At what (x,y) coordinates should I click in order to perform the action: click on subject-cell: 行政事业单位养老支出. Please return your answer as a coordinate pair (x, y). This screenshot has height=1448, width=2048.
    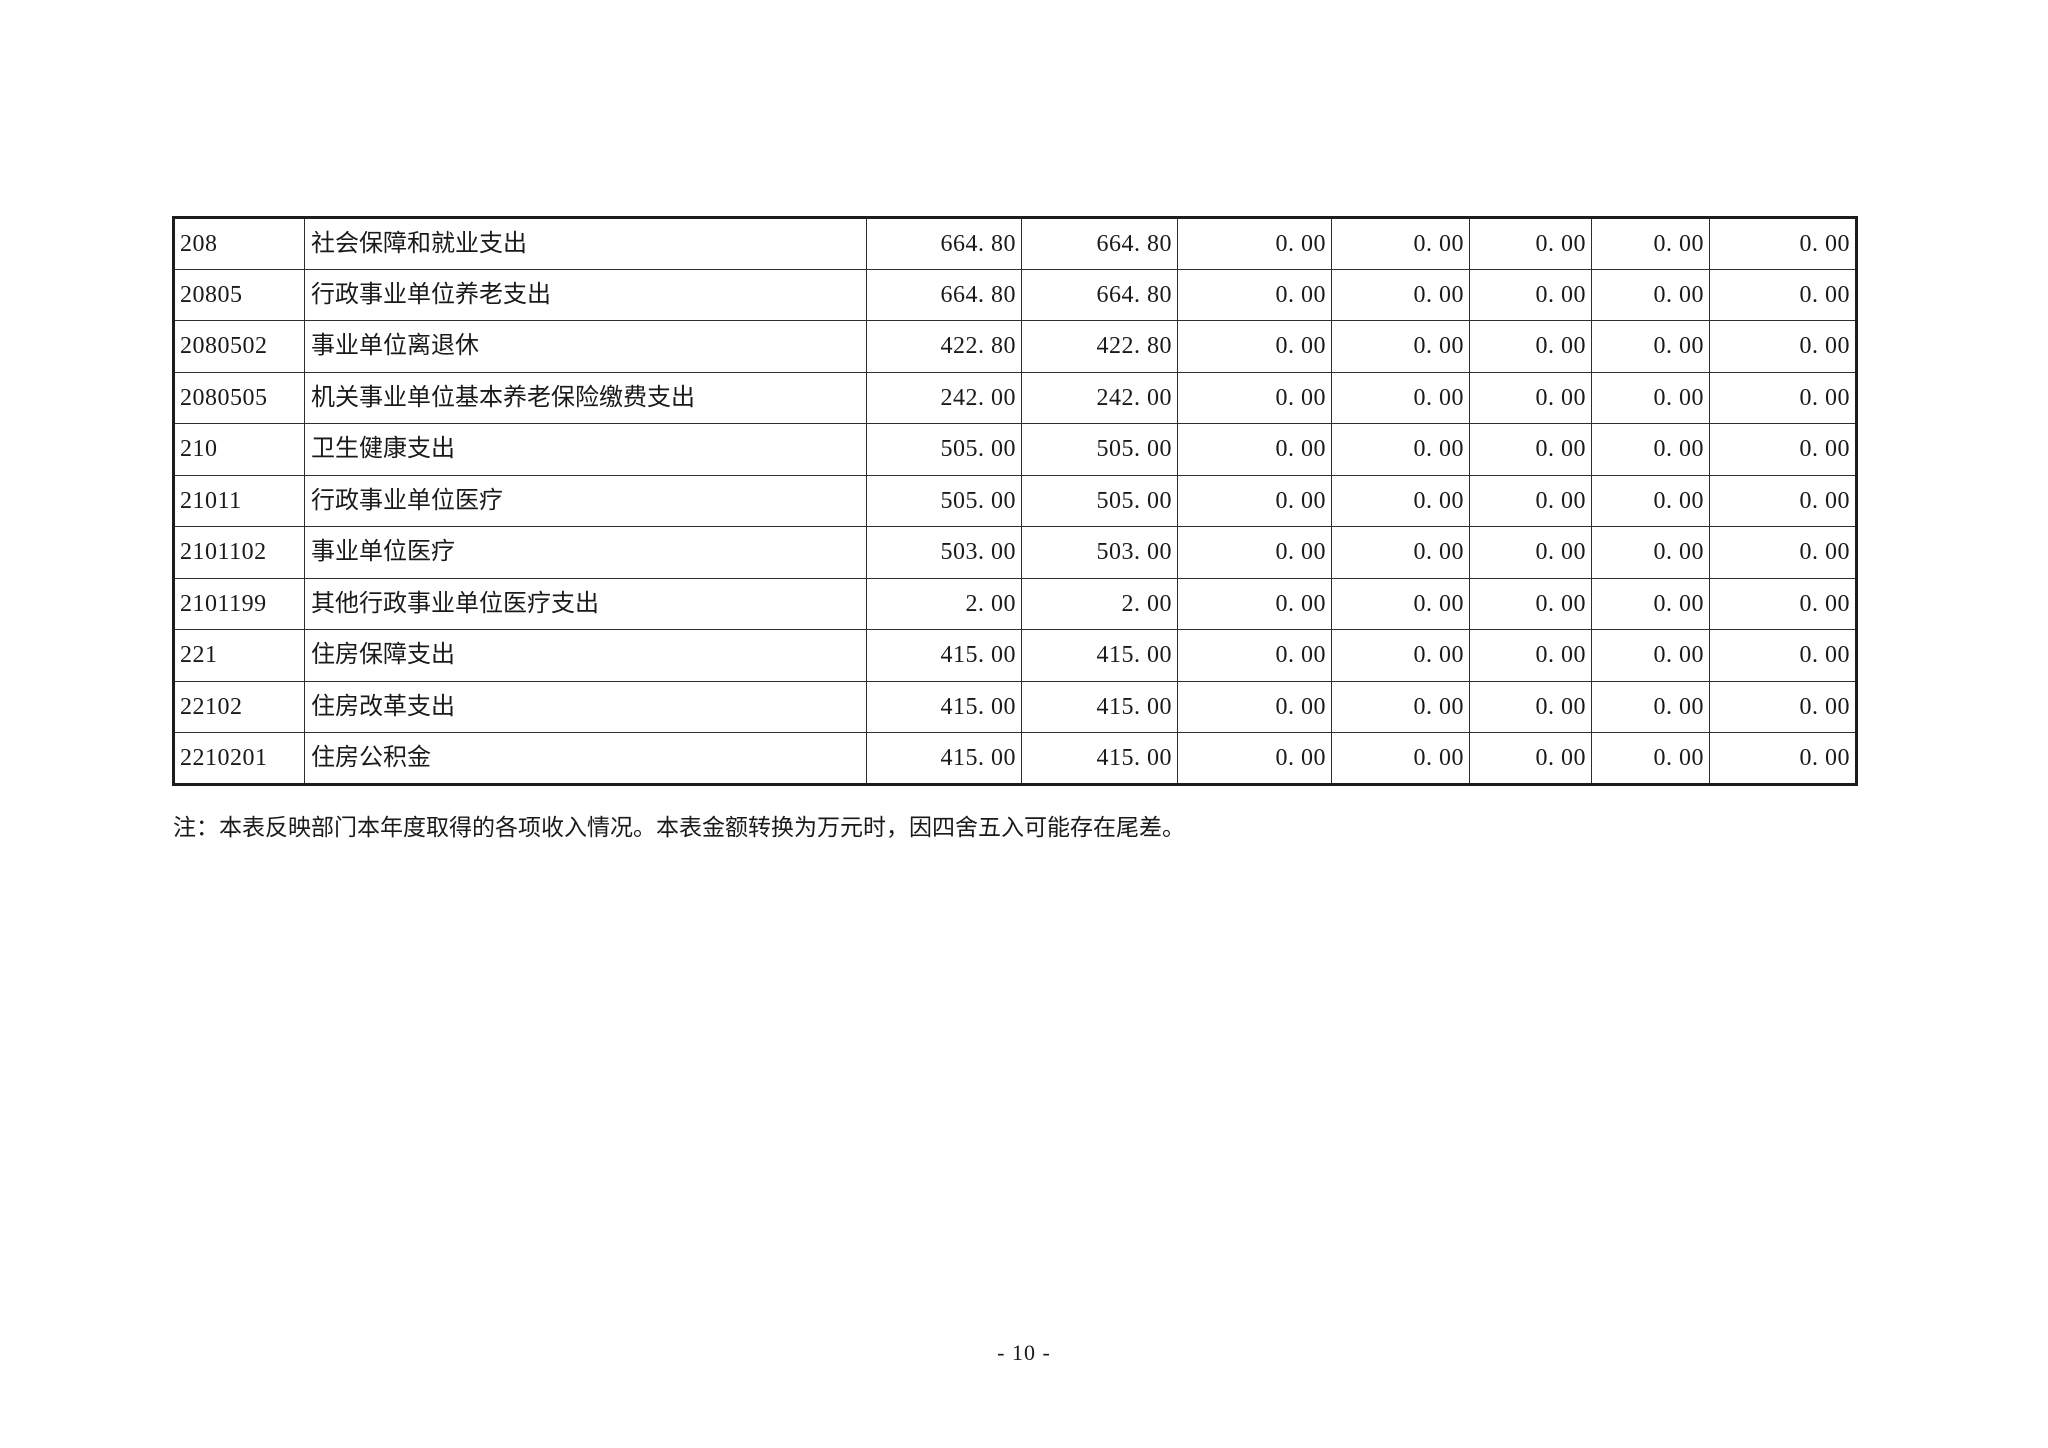
    Looking at the image, I should click on (585, 294).